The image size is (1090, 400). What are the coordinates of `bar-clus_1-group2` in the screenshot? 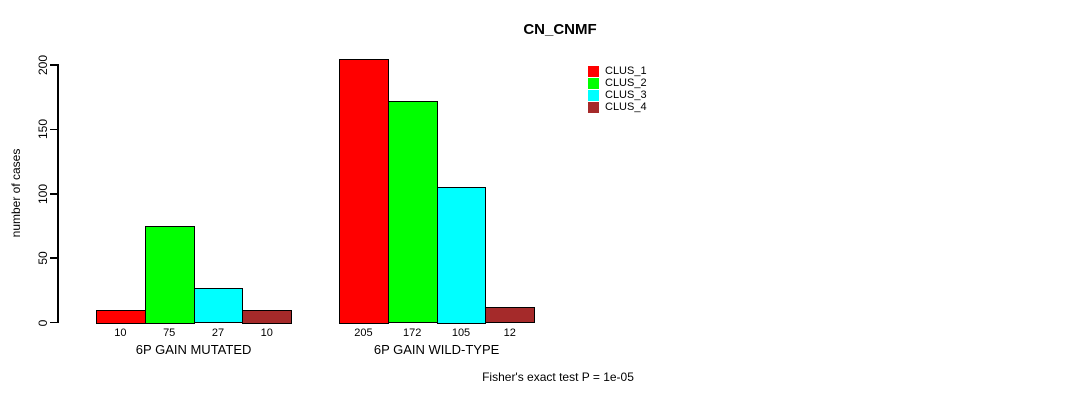 It's located at (364, 191).